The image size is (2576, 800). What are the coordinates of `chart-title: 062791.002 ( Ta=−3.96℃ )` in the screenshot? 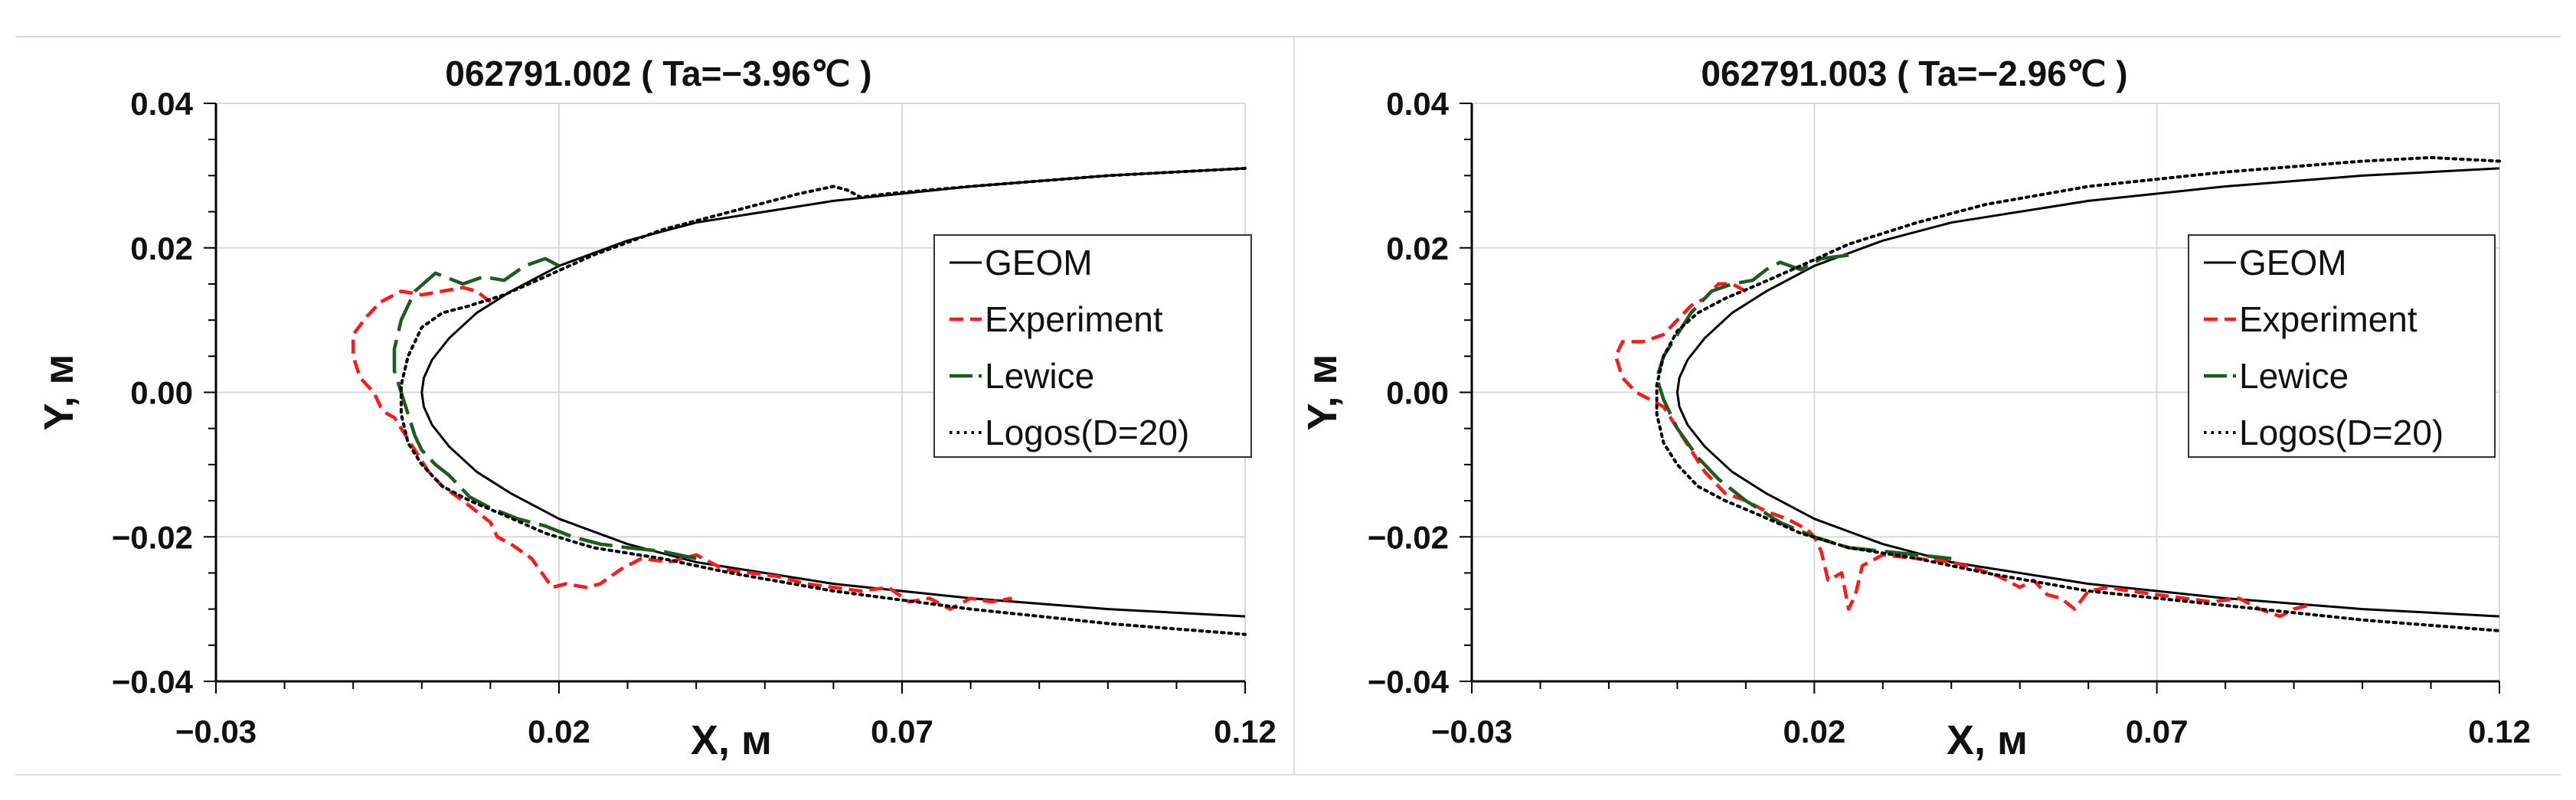 It's located at (658, 73).